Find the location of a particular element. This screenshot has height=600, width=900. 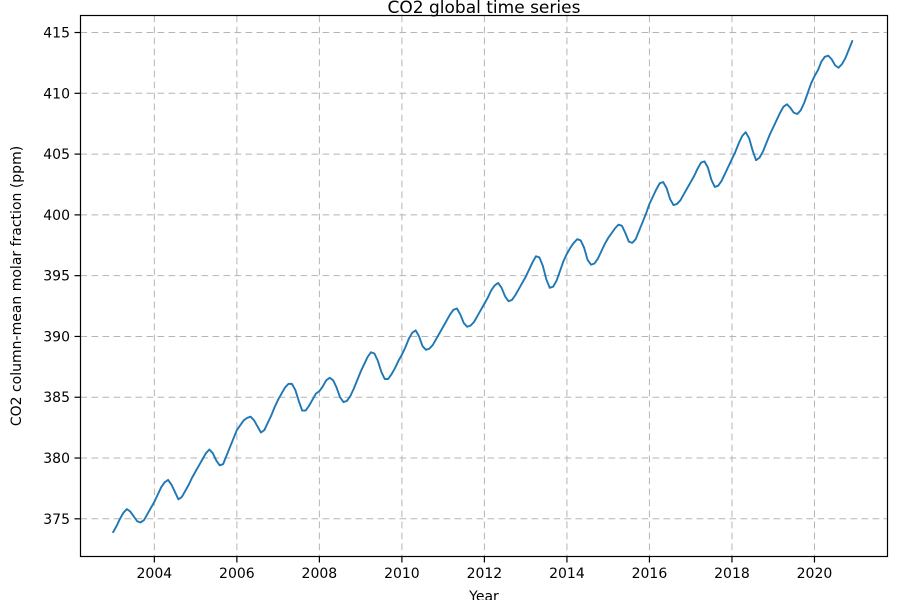

x-tick-label: 2004 is located at coordinates (155, 574).